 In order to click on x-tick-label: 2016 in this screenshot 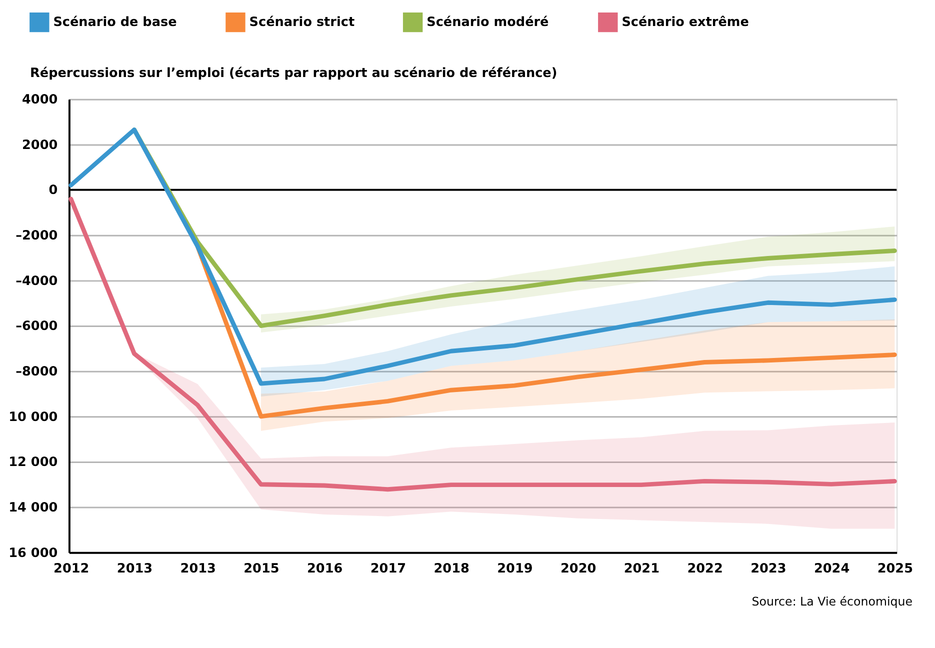, I will do `click(325, 569)`.